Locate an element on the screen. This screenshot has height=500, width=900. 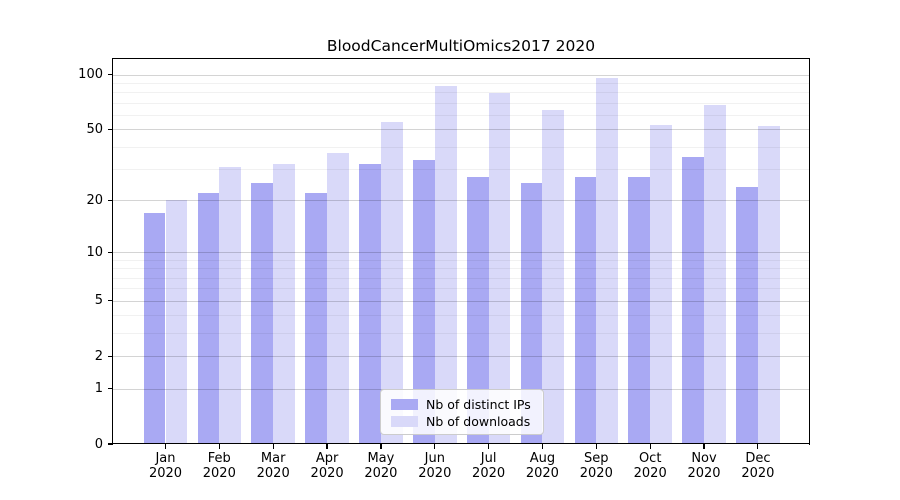
bar-distinct-ips-may is located at coordinates (370, 304).